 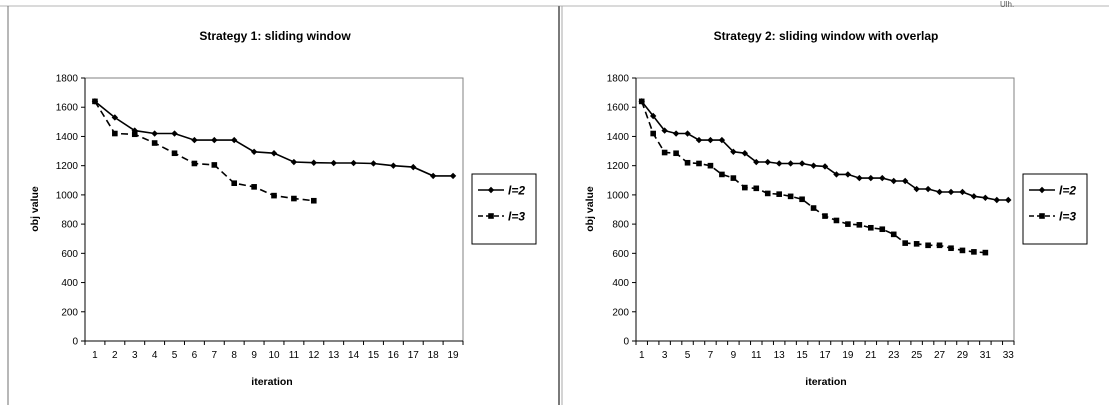 What do you see at coordinates (826, 36) in the screenshot?
I see `chart-title: Strategy 2: sliding window with overlap` at bounding box center [826, 36].